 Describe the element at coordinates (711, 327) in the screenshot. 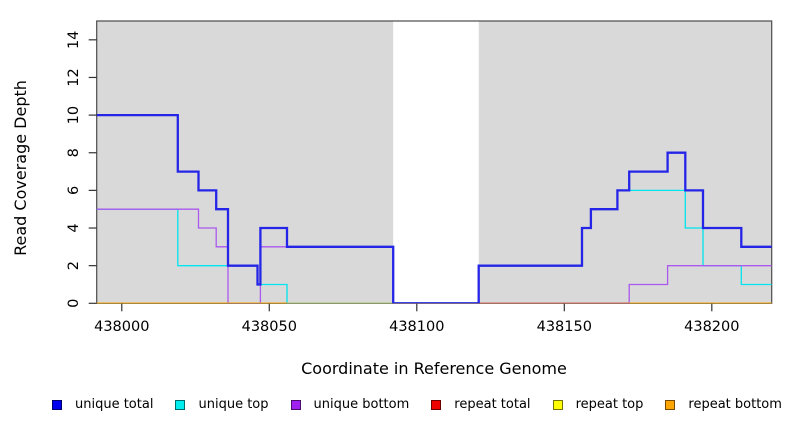

I see `x-tick-label: 438200` at that location.